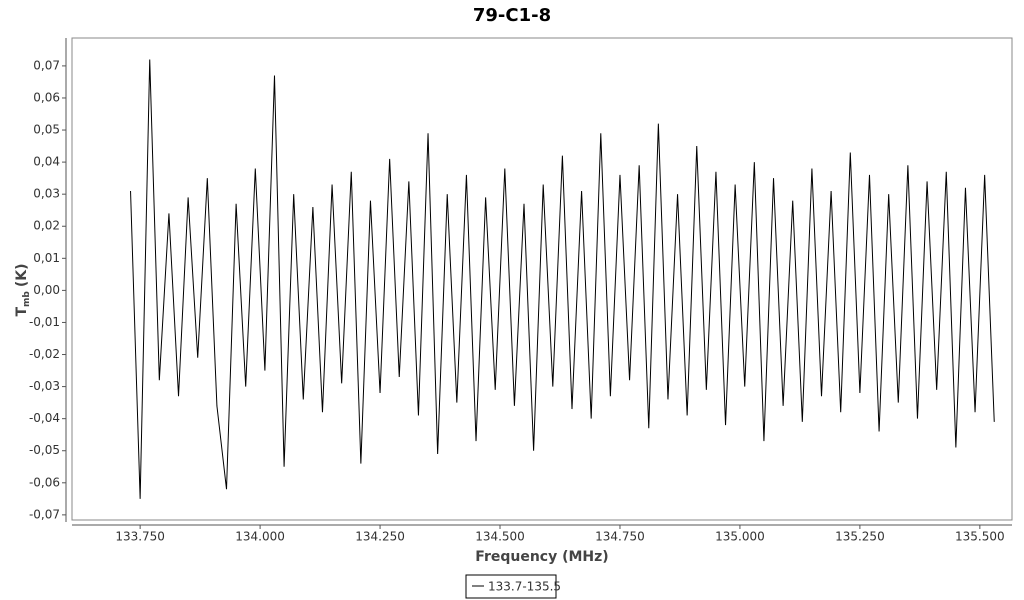 This screenshot has height=600, width=1024. What do you see at coordinates (23, 289) in the screenshot?
I see `y-axis-label: Tmb (K)` at bounding box center [23, 289].